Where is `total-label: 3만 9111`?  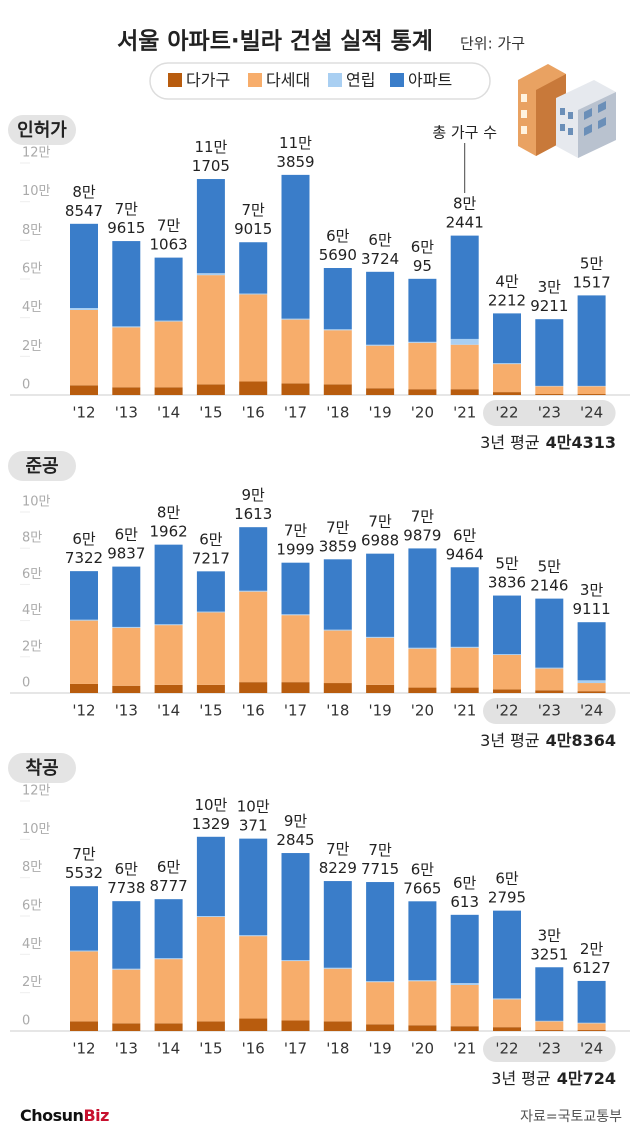
total-label: 3만 9111 is located at coordinates (592, 599).